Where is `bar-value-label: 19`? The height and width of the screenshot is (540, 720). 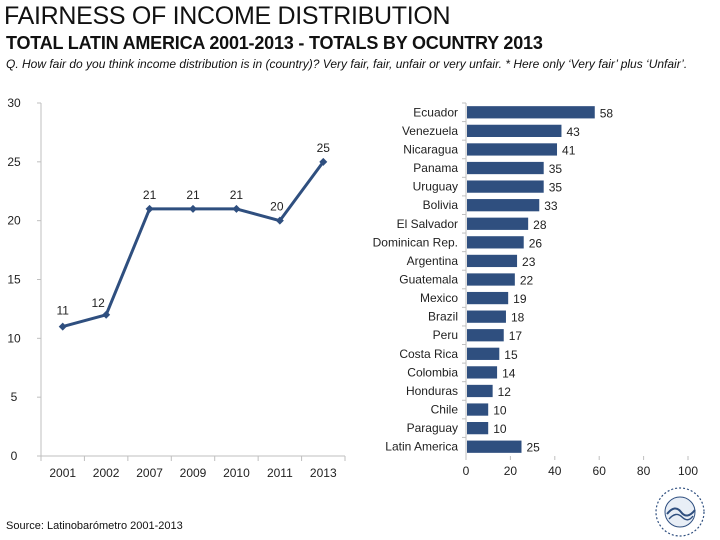 bar-value-label: 19 is located at coordinates (520, 299).